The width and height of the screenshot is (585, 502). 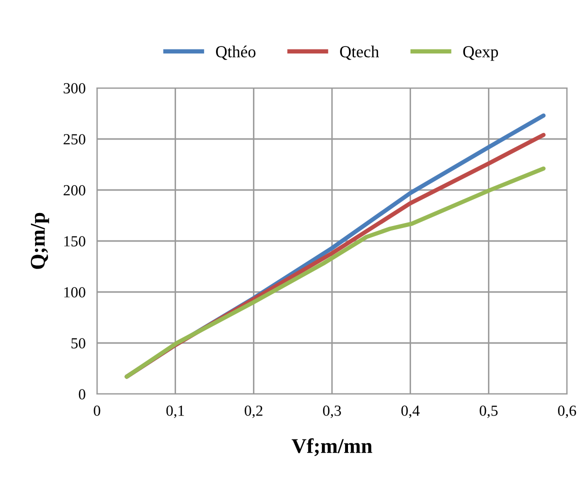 What do you see at coordinates (359, 53) in the screenshot?
I see `legend-label: Qtech` at bounding box center [359, 53].